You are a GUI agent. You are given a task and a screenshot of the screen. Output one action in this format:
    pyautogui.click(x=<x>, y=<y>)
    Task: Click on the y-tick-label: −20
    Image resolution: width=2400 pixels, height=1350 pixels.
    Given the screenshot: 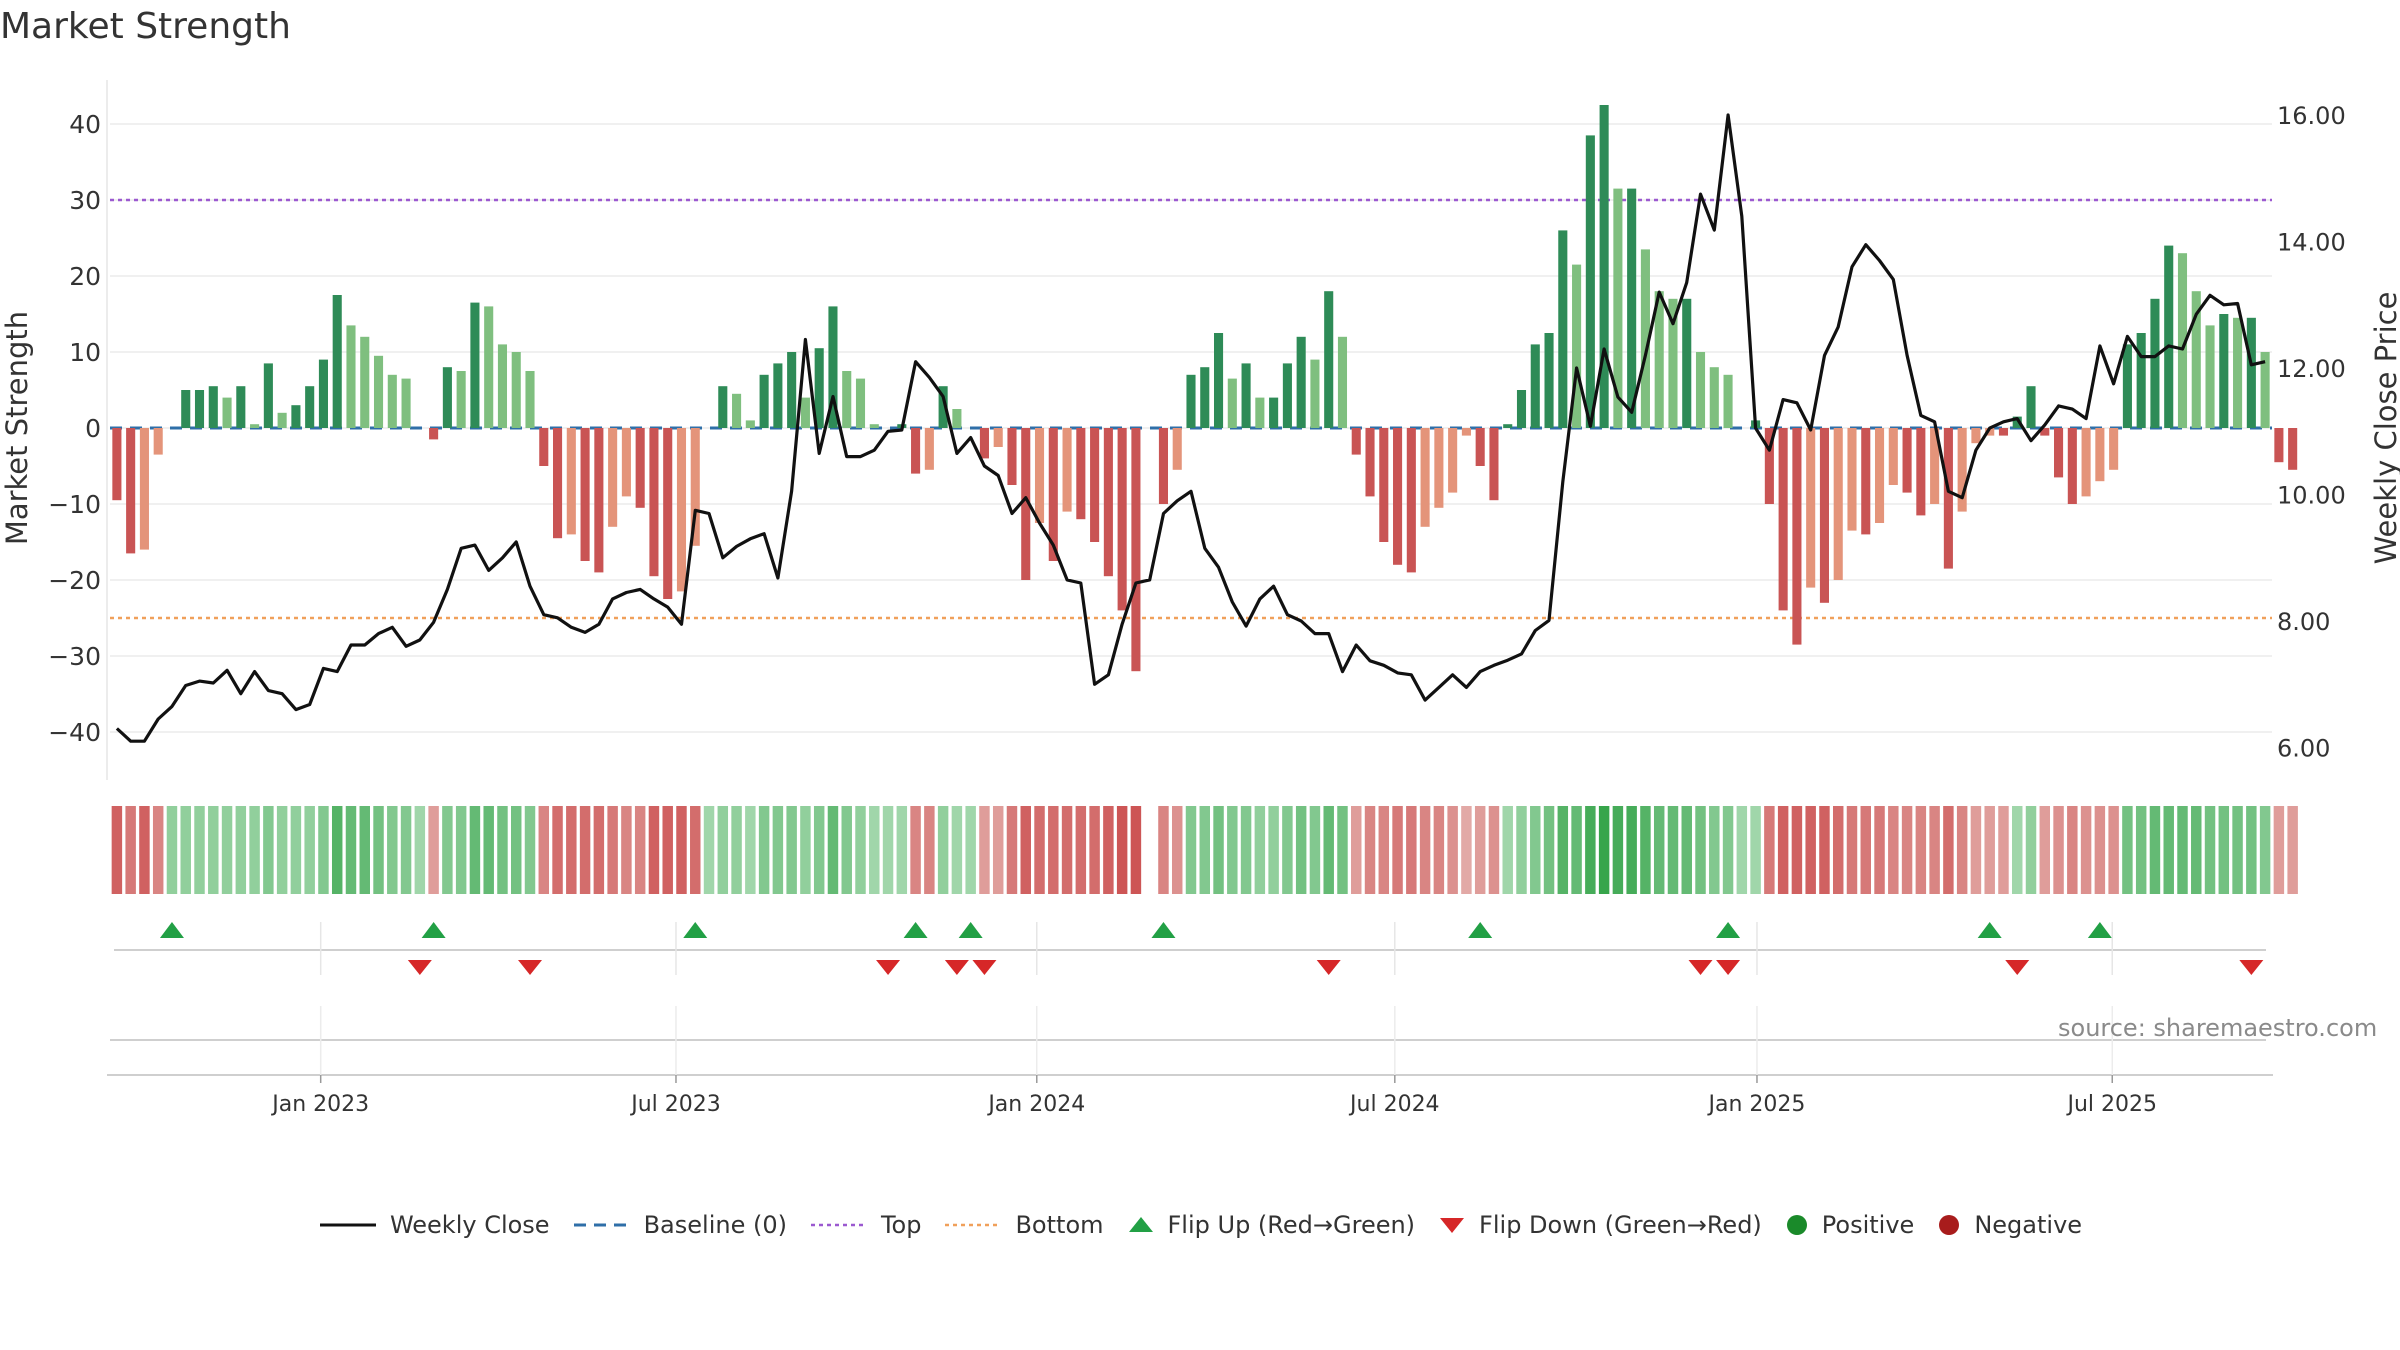 What is the action you would take?
    pyautogui.click(x=74, y=580)
    